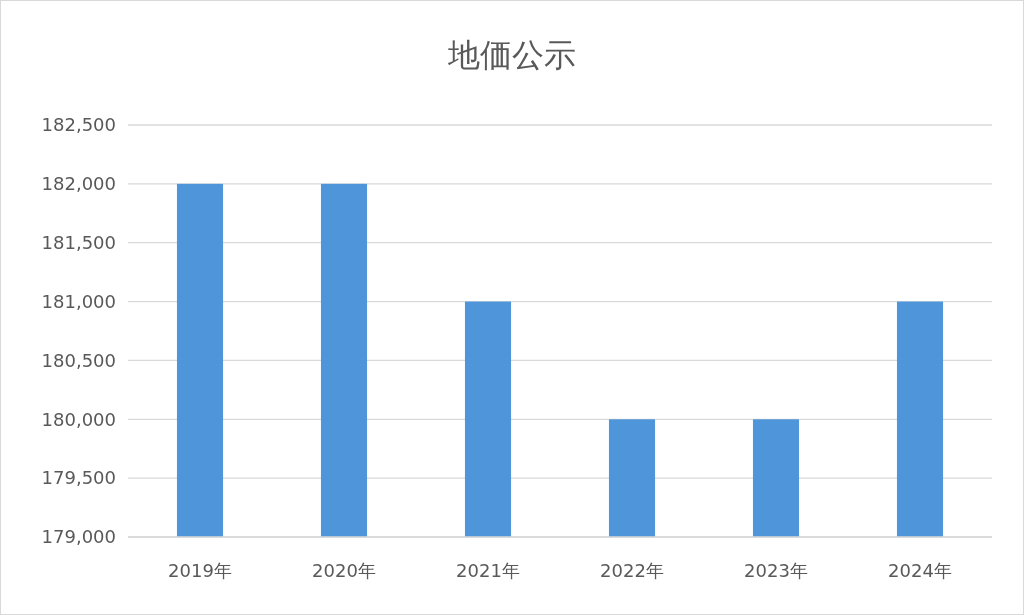 The width and height of the screenshot is (1024, 615). Describe the element at coordinates (200, 570) in the screenshot. I see `x-tick-label: 2019年` at that location.